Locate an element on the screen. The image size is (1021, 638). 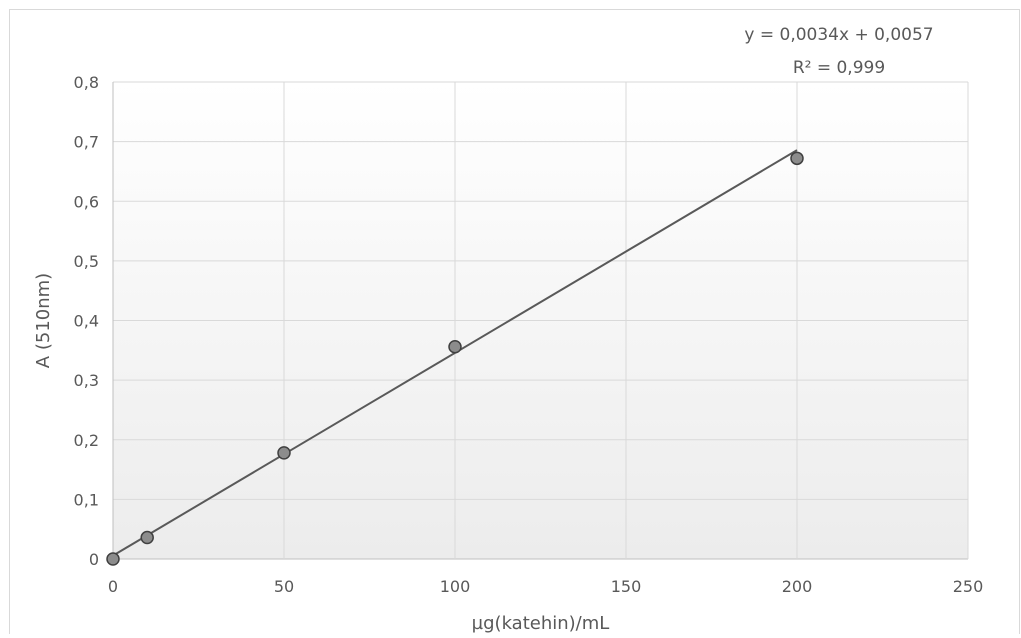
x-tick-label: 0 is located at coordinates (113, 586).